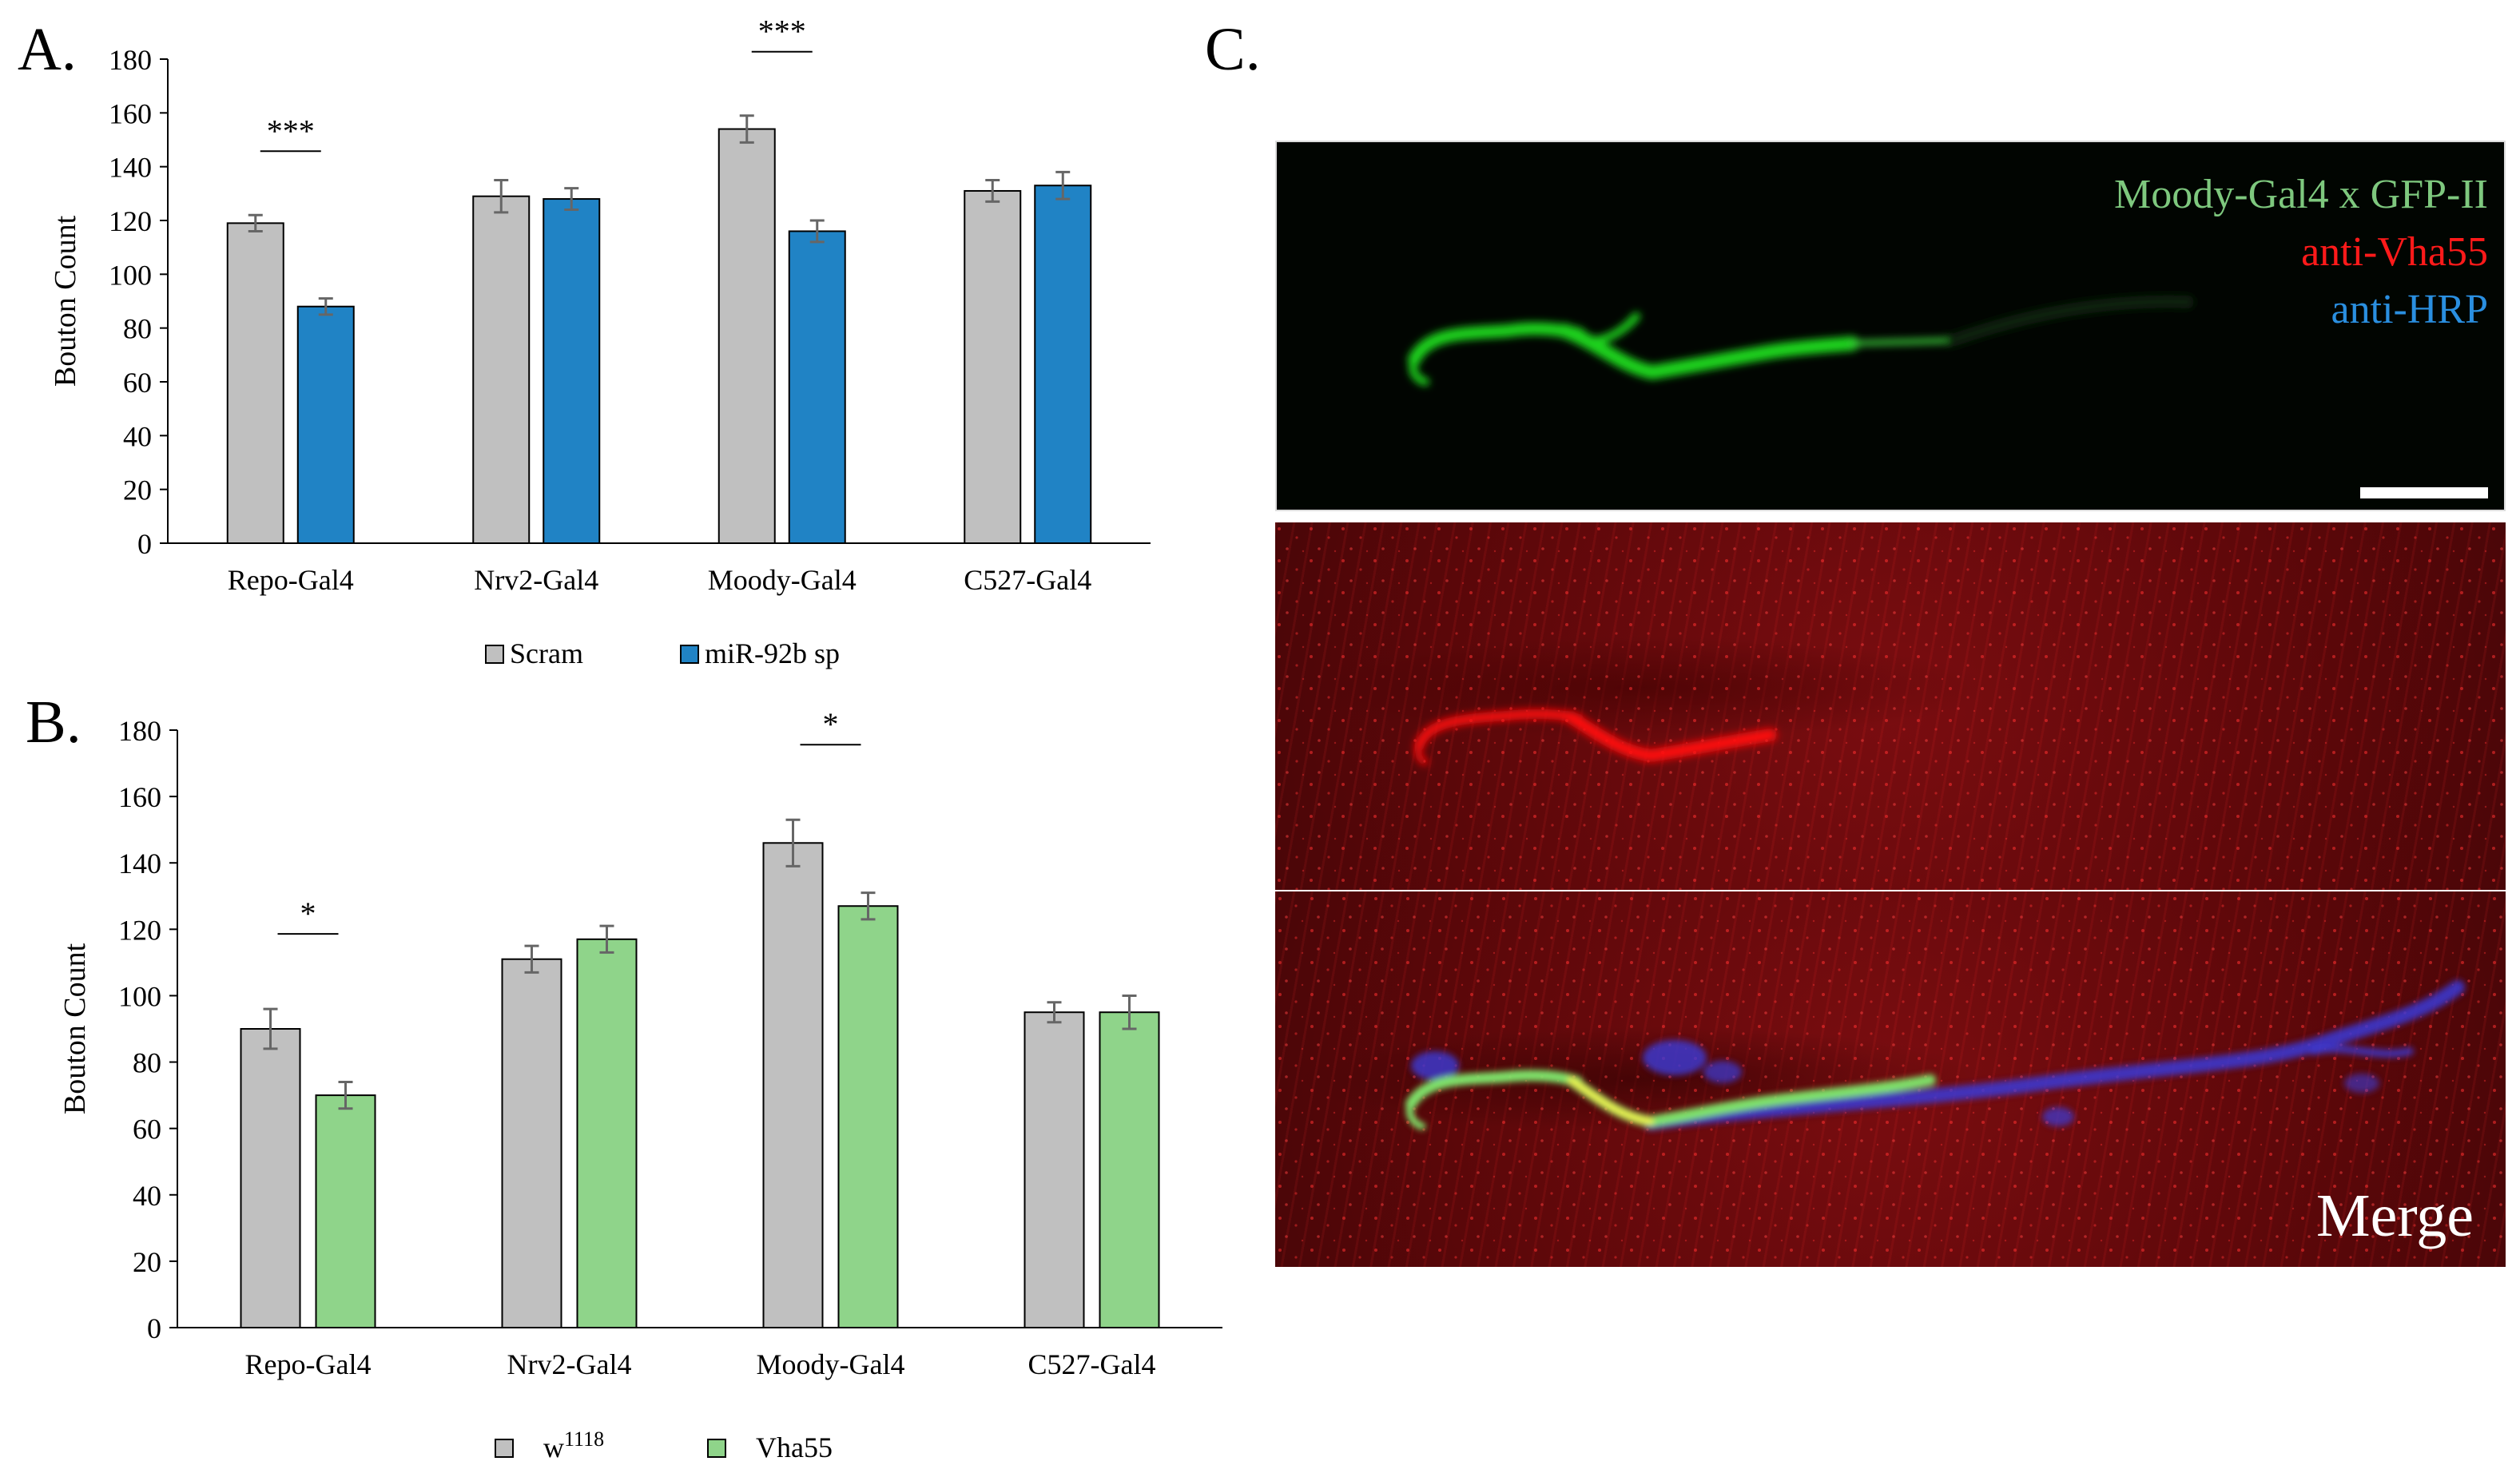 The width and height of the screenshot is (2520, 1473). What do you see at coordinates (746, 336) in the screenshot?
I see `bar-scram-moody-gal4` at bounding box center [746, 336].